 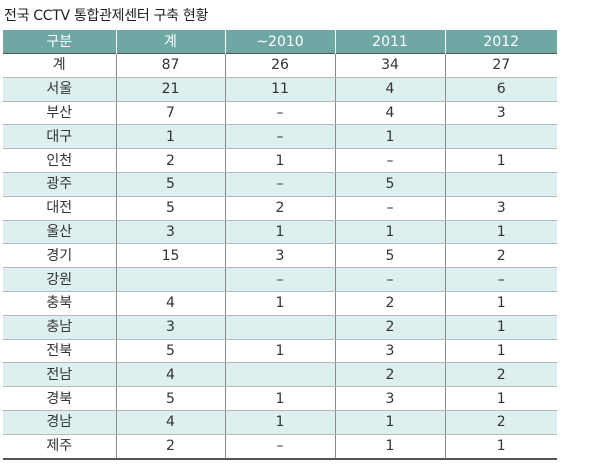 What do you see at coordinates (106, 16) in the screenshot?
I see `table-title: 전국 CCTV 통합관제센터 구축 현황` at bounding box center [106, 16].